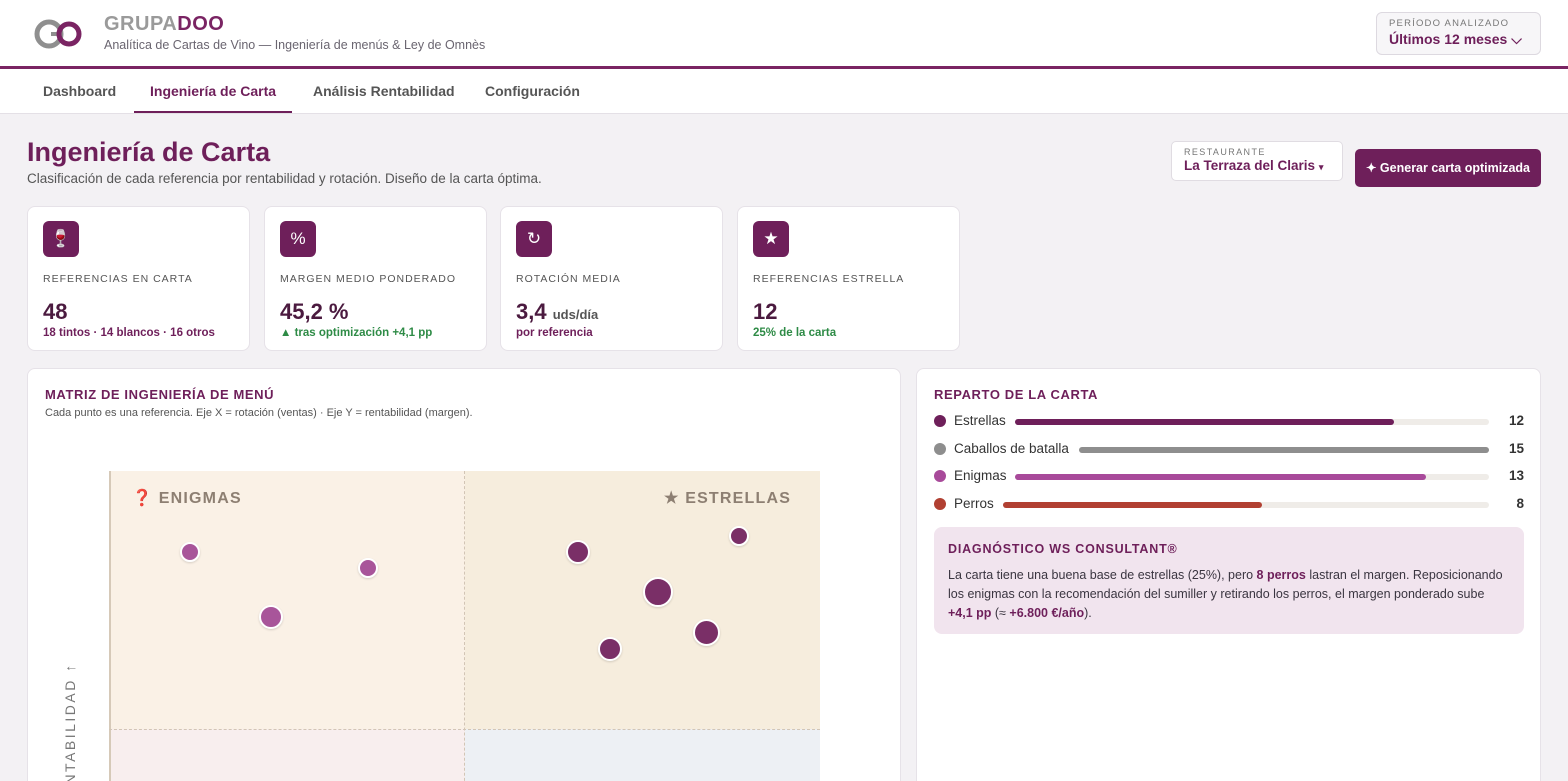 The image size is (1568, 781). I want to click on quadrant-label-enigmas: ❓ ENIGMAS, so click(187, 498).